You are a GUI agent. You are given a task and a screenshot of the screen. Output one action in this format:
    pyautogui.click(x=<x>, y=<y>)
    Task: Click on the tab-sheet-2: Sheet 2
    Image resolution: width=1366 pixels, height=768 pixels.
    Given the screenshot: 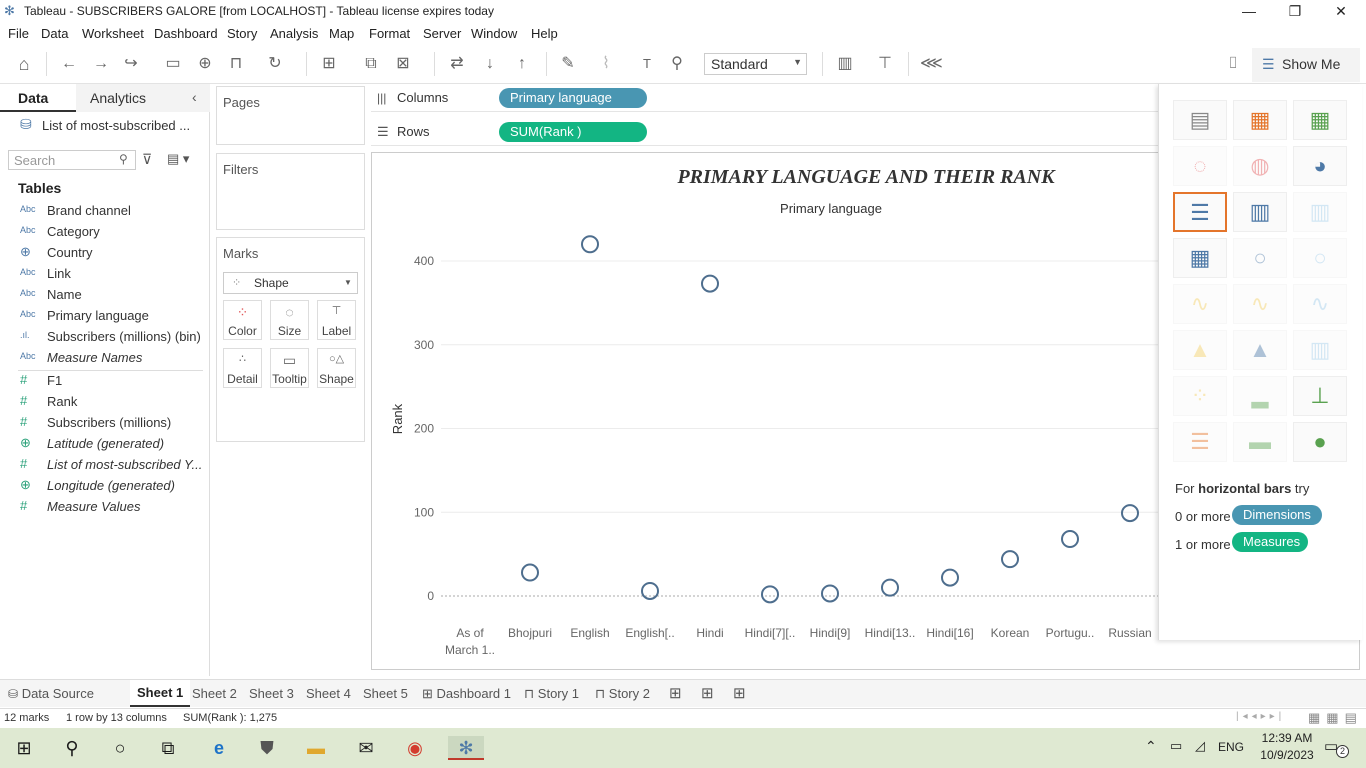 What is the action you would take?
    pyautogui.click(x=214, y=693)
    